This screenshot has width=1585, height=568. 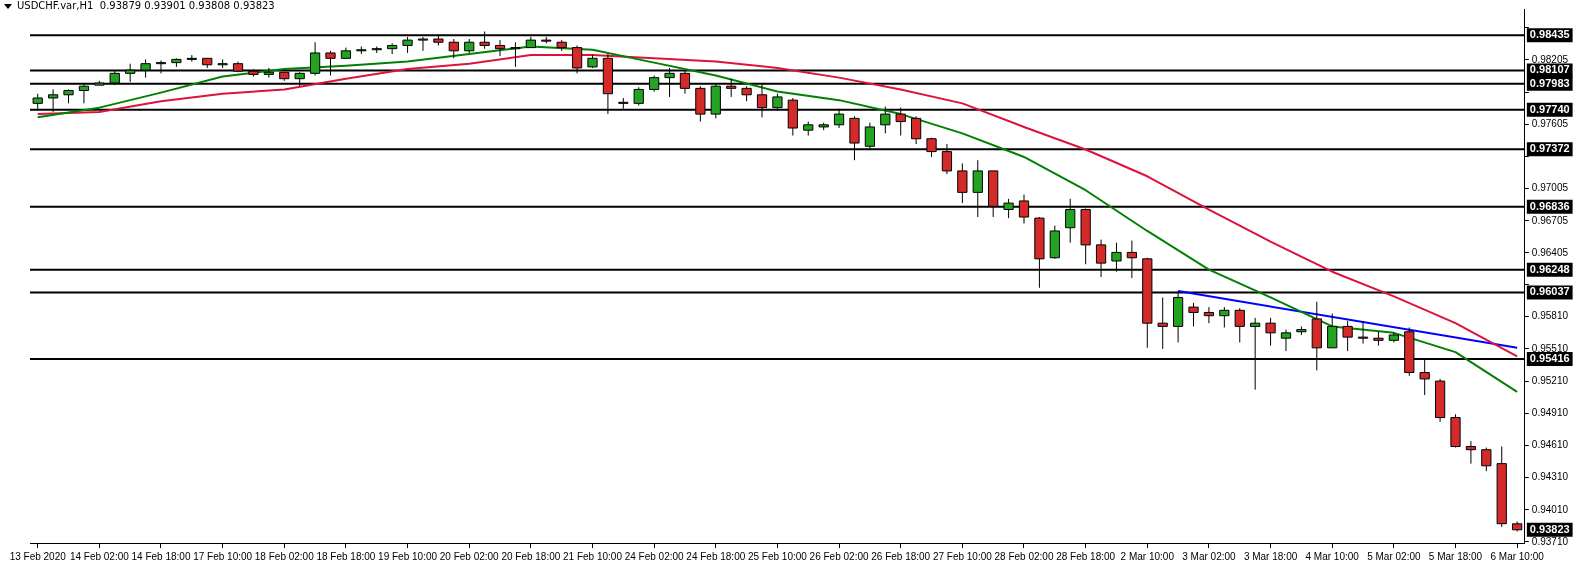 What do you see at coordinates (1550, 477) in the screenshot?
I see `y-tick-label: 0.94310` at bounding box center [1550, 477].